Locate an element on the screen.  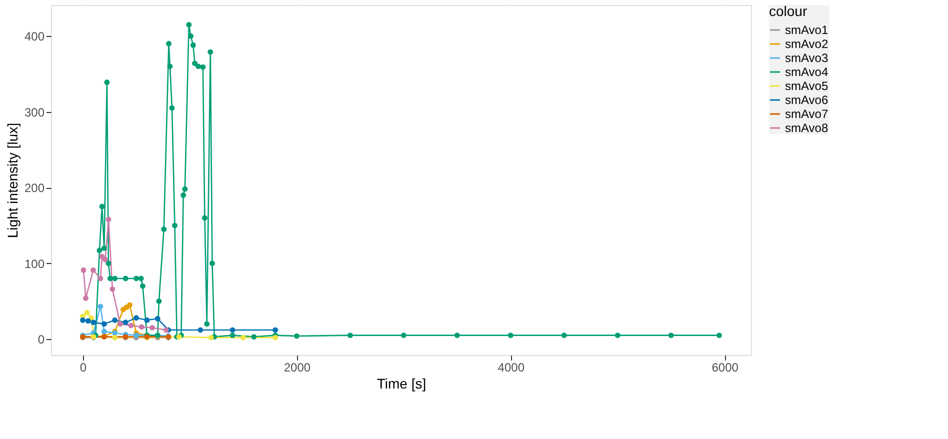
legend-label: smAvo1 is located at coordinates (806, 30).